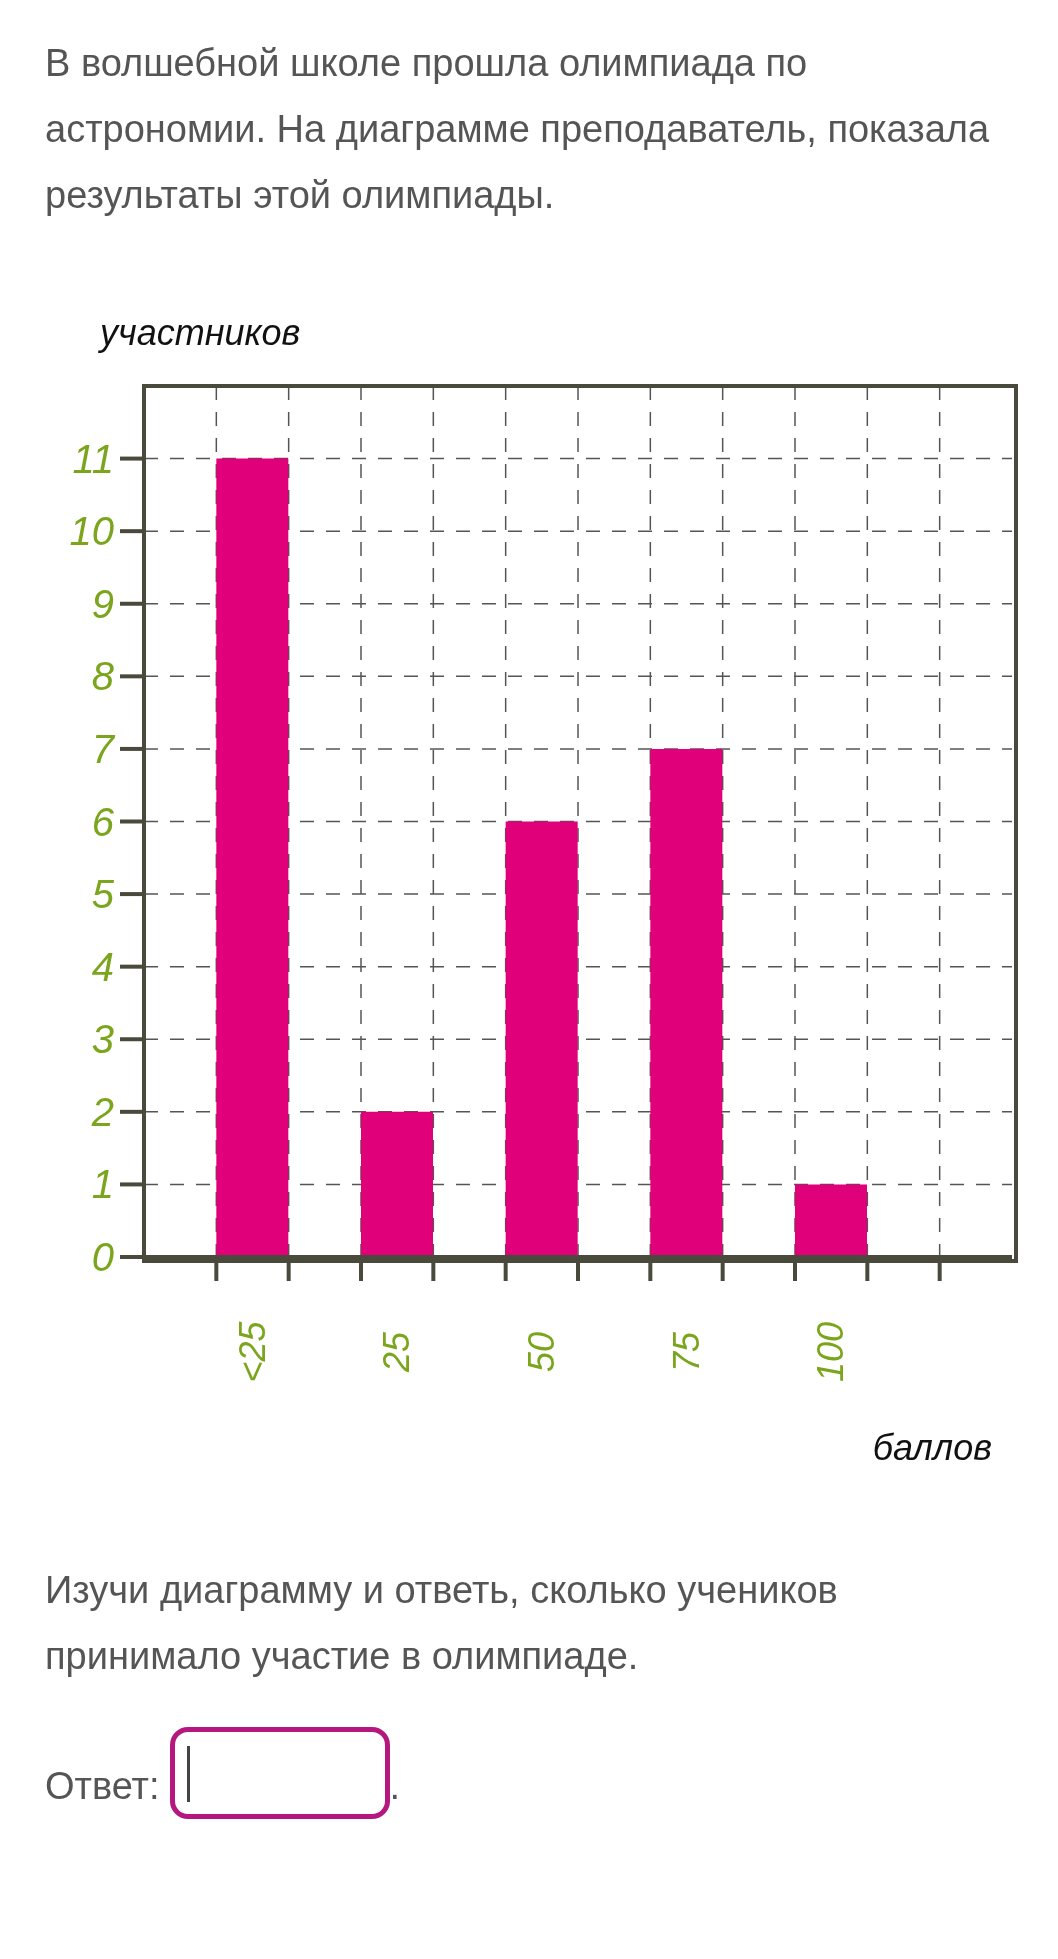  I want to click on x-axis-title: баллов, so click(932, 1448).